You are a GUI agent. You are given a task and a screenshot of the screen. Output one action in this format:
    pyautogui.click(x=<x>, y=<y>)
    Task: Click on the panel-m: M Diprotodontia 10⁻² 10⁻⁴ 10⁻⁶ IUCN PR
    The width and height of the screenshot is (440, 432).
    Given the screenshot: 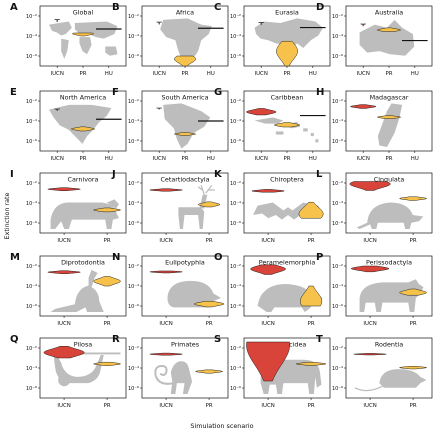 What is the action you would take?
    pyautogui.click(x=68, y=289)
    